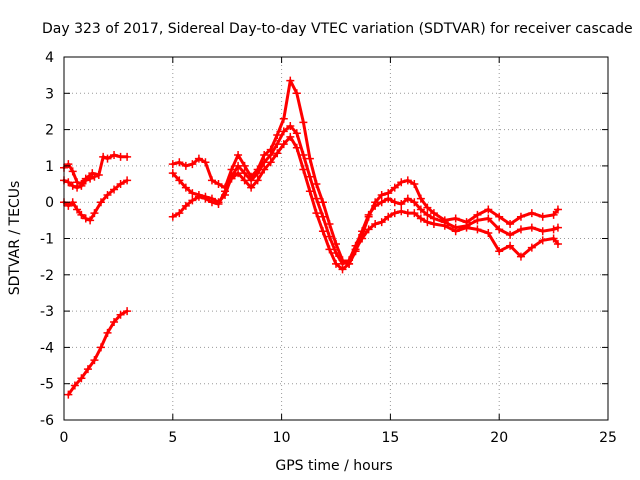 The image size is (640, 480). I want to click on y-tick-label: 1, so click(49, 167).